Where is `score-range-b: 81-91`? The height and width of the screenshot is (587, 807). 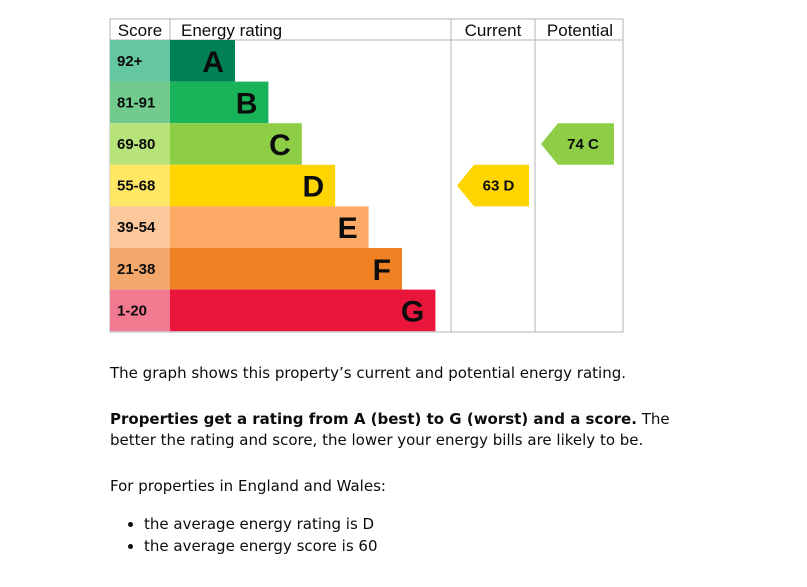
score-range-b: 81-91 is located at coordinates (136, 102).